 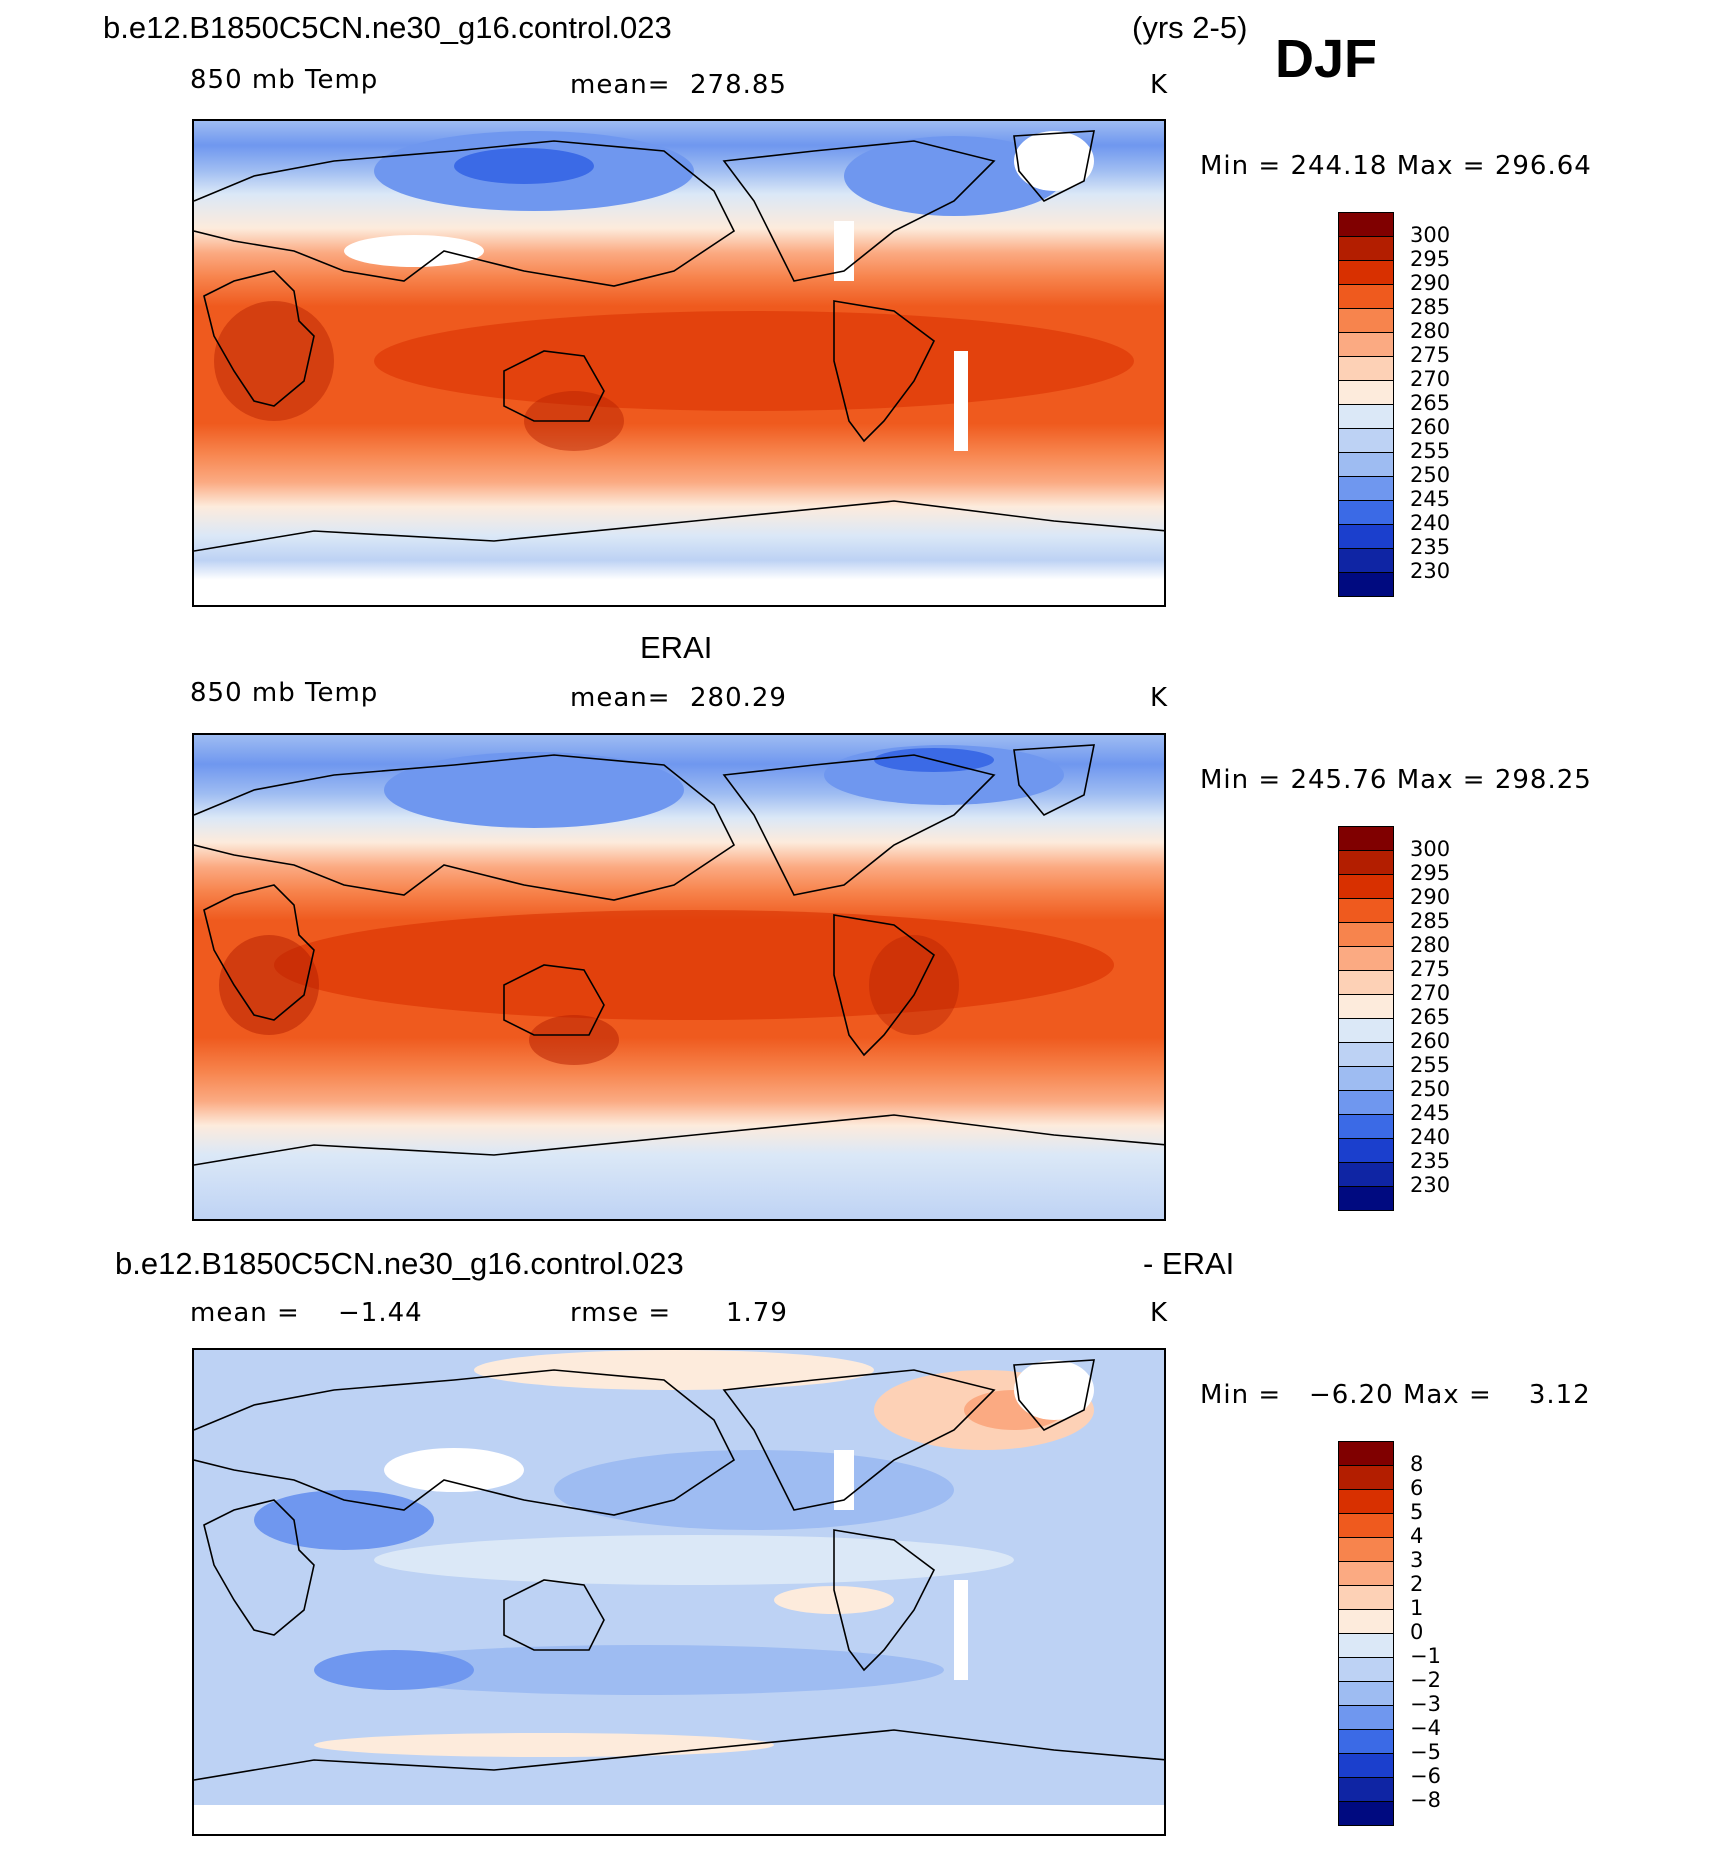 What do you see at coordinates (1425, 1776) in the screenshot?
I see `colorbar-tick-label: −6` at bounding box center [1425, 1776].